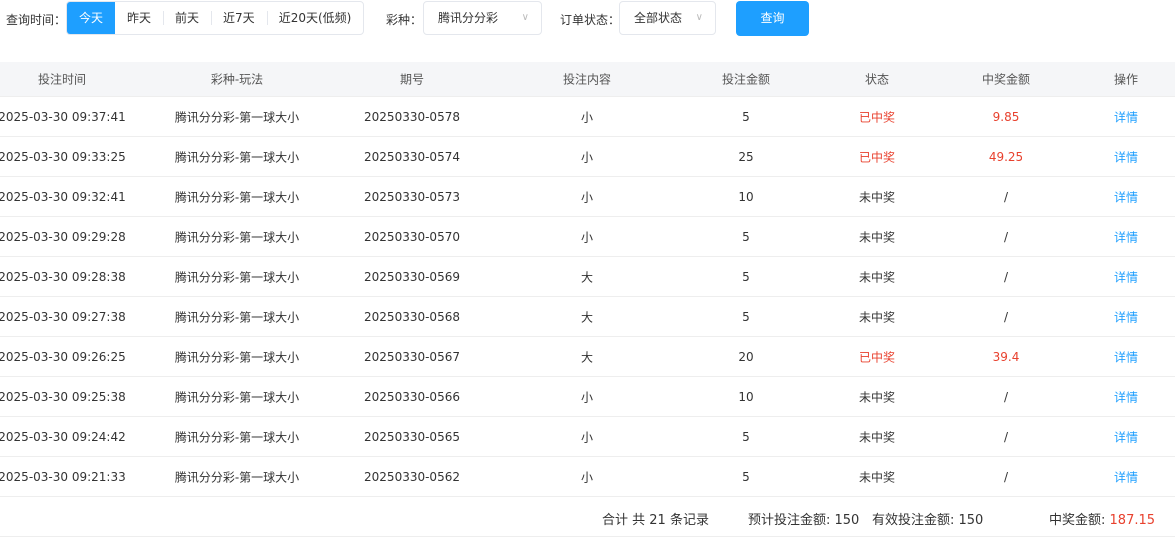 This screenshot has width=1175, height=539. What do you see at coordinates (139, 18) in the screenshot?
I see `time-option-yesterday: 昨天` at bounding box center [139, 18].